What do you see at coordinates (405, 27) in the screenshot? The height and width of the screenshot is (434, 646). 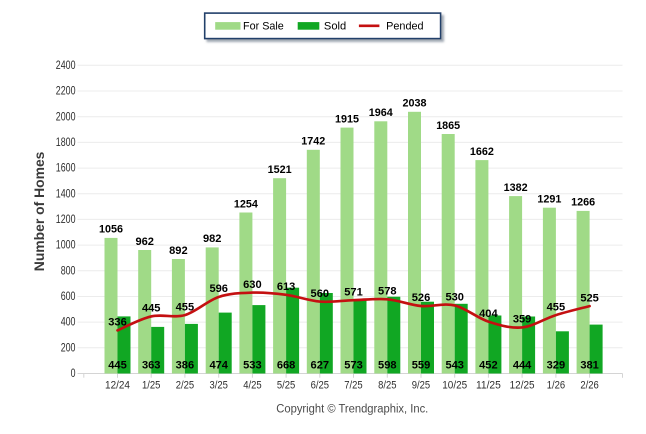 I see `svg-text: Pended` at bounding box center [405, 27].